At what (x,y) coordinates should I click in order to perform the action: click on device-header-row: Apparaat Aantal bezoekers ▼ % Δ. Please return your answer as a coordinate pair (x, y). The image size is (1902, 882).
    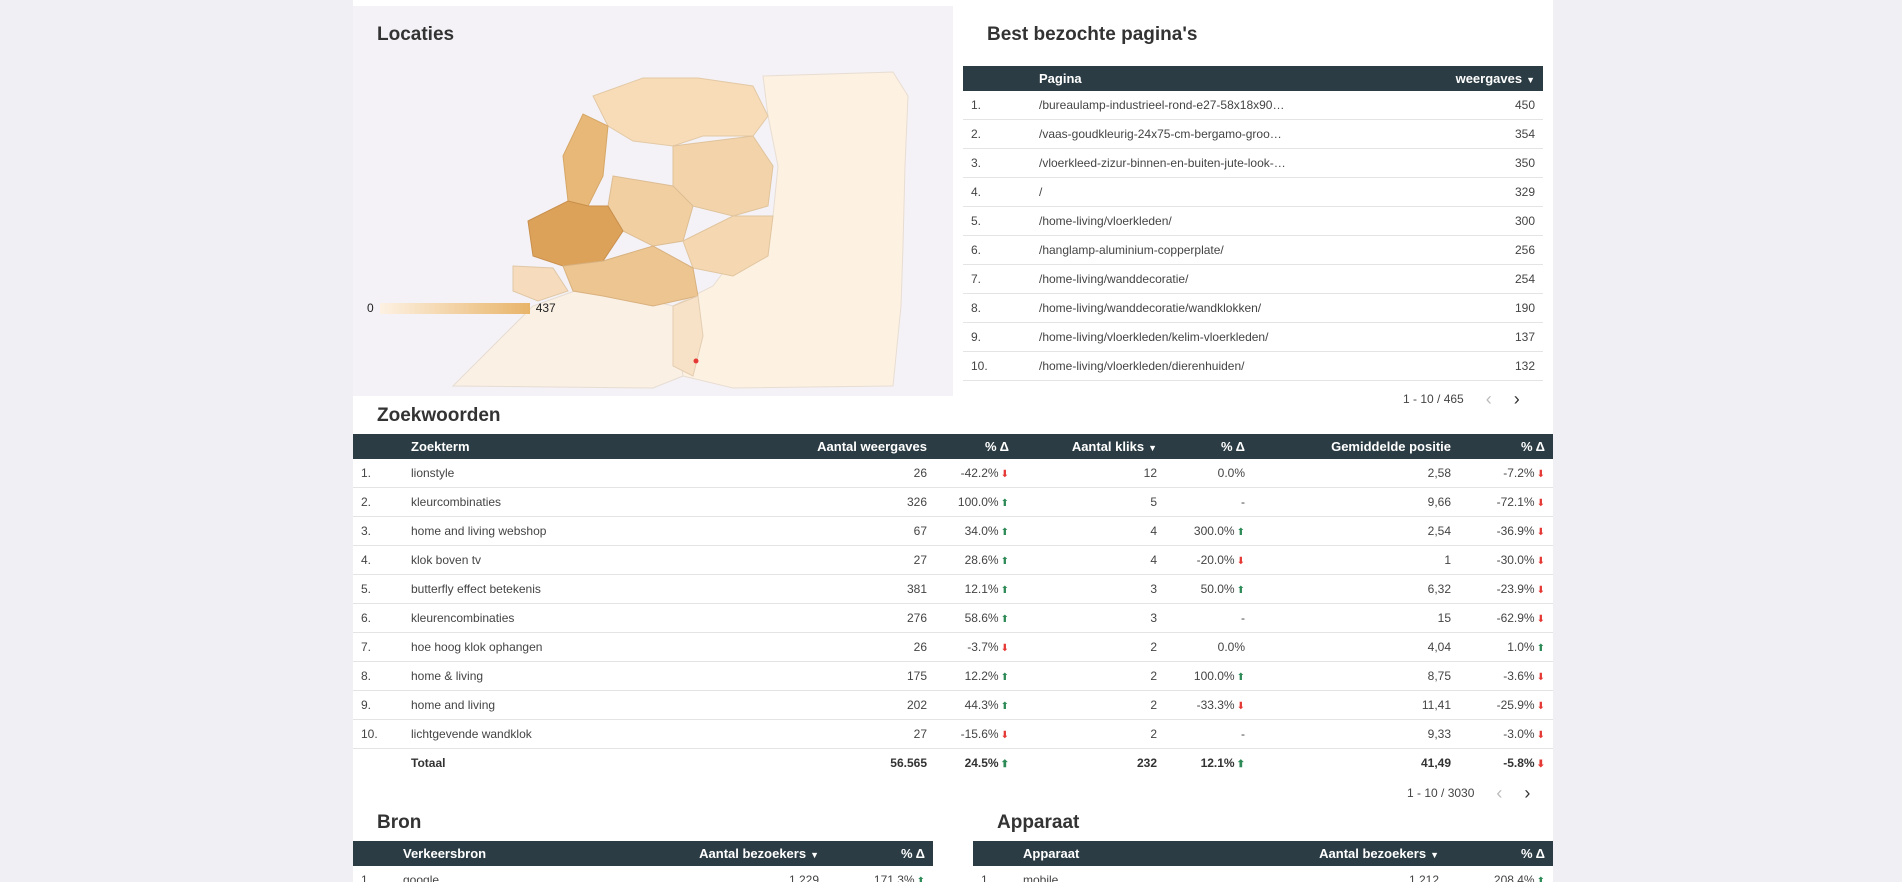
    Looking at the image, I should click on (1263, 853).